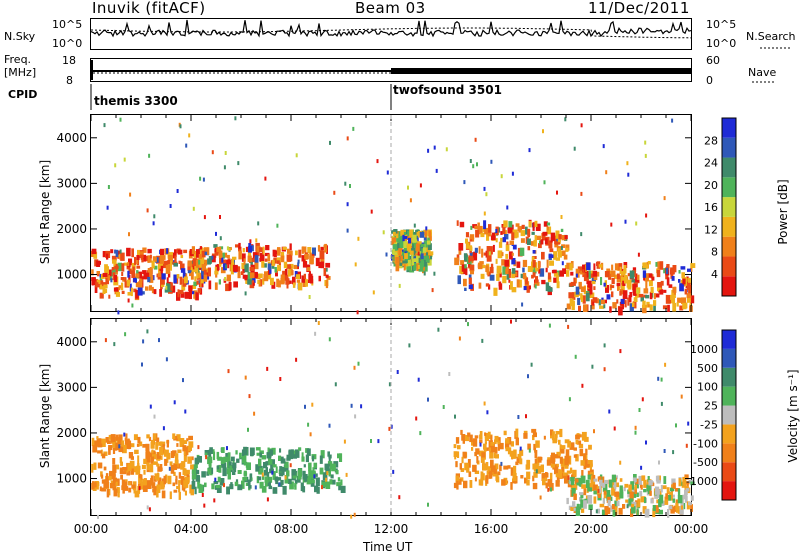 This screenshot has width=800, height=554. What do you see at coordinates (729, 207) in the screenshot?
I see `colorbar-frame` at bounding box center [729, 207].